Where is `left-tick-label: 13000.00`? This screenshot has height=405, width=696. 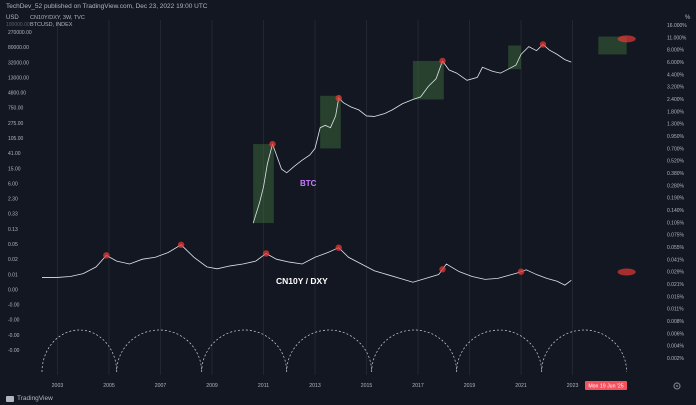
left-tick-label: 13000.00 is located at coordinates (18, 78).